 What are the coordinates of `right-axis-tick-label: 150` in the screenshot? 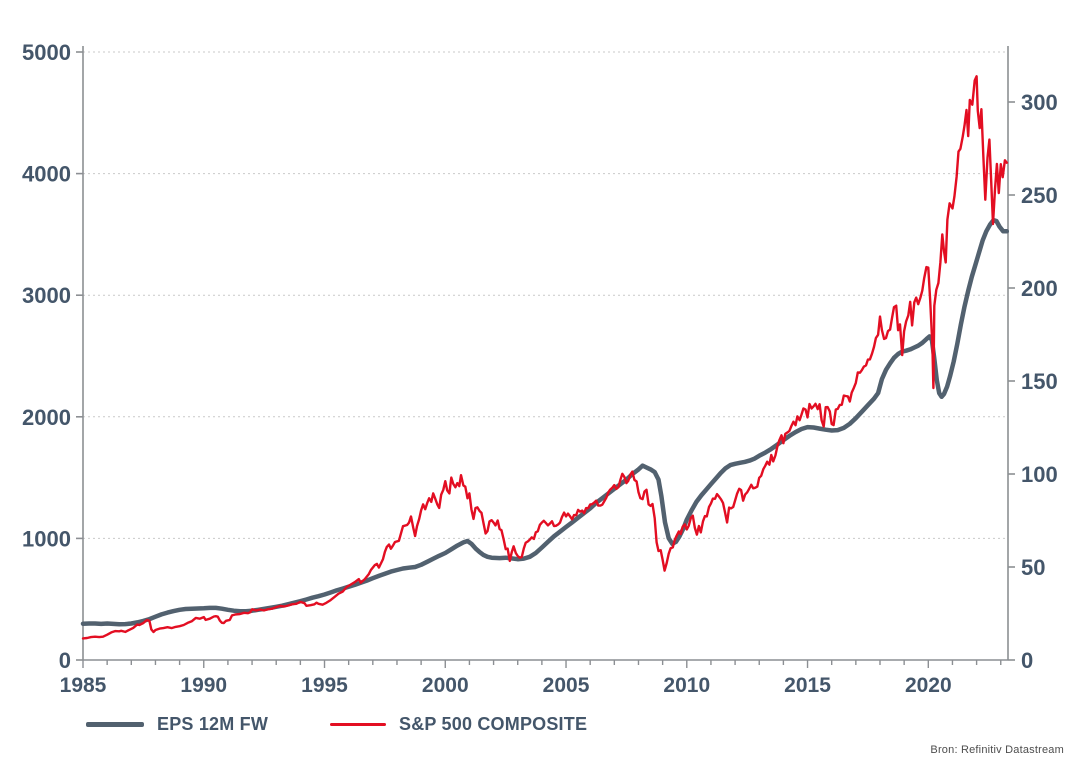 It's located at (1039, 381).